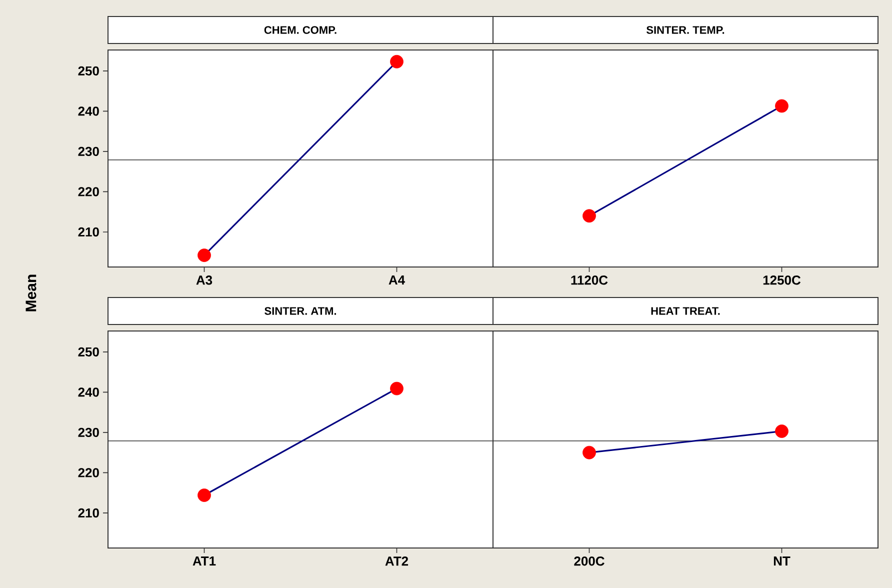 The image size is (892, 588). I want to click on y-axis-title: Mean, so click(31, 293).